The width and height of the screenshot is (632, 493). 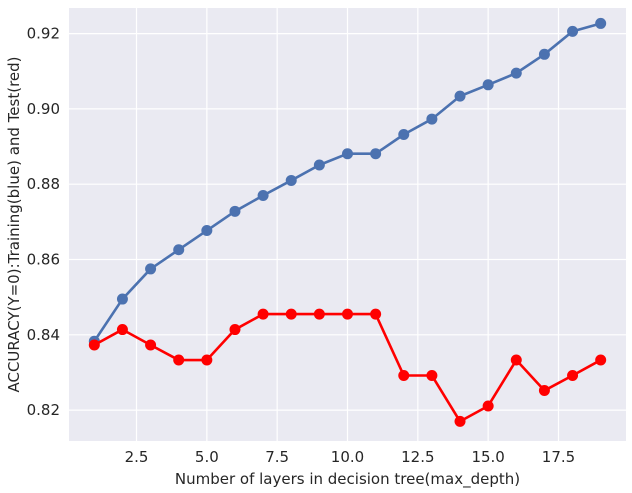 What do you see at coordinates (43, 184) in the screenshot?
I see `y-tick-label: 0.88` at bounding box center [43, 184].